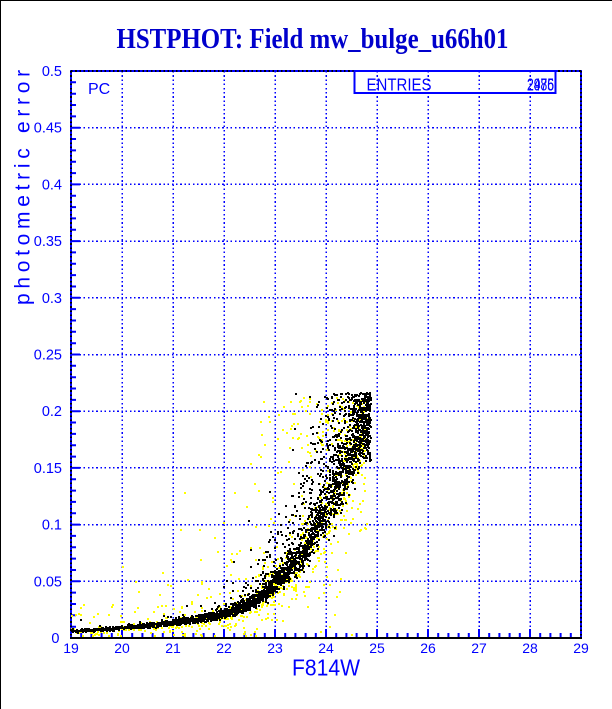 Image resolution: width=612 pixels, height=709 pixels. What do you see at coordinates (173, 648) in the screenshot?
I see `svg-text: 21` at bounding box center [173, 648].